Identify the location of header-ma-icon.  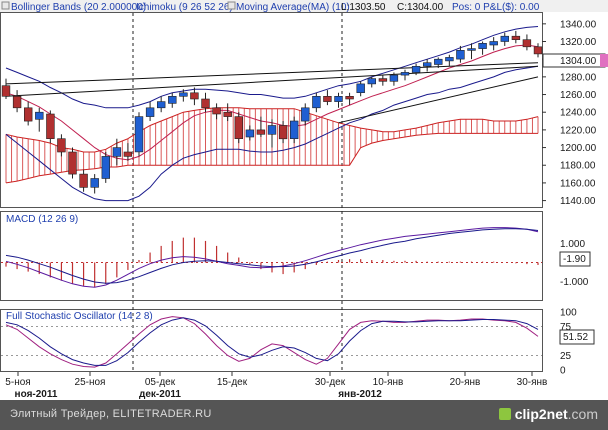
(231, 5).